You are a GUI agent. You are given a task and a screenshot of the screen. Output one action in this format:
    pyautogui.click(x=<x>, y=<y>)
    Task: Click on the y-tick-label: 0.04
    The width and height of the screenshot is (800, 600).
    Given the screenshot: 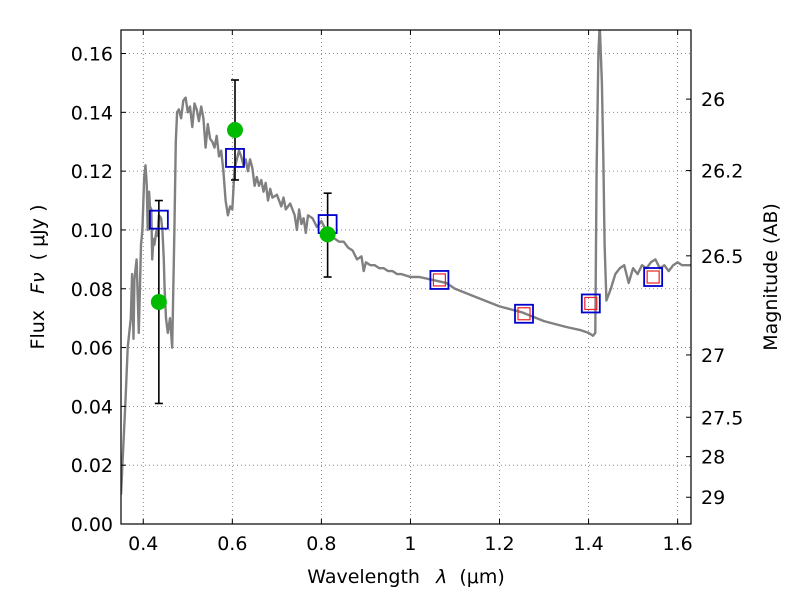 What is the action you would take?
    pyautogui.click(x=92, y=407)
    